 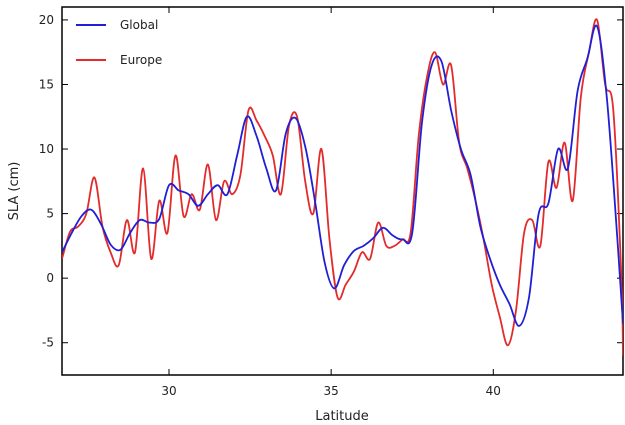 I want to click on y-tick-label: 5, so click(x=50, y=214).